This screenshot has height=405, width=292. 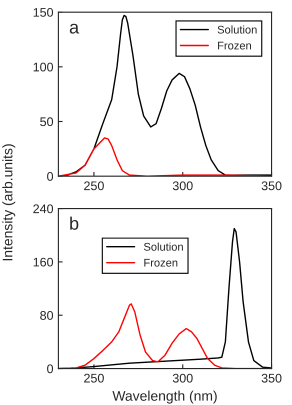 What do you see at coordinates (44, 262) in the screenshot?
I see `y-tick-label: 160` at bounding box center [44, 262].